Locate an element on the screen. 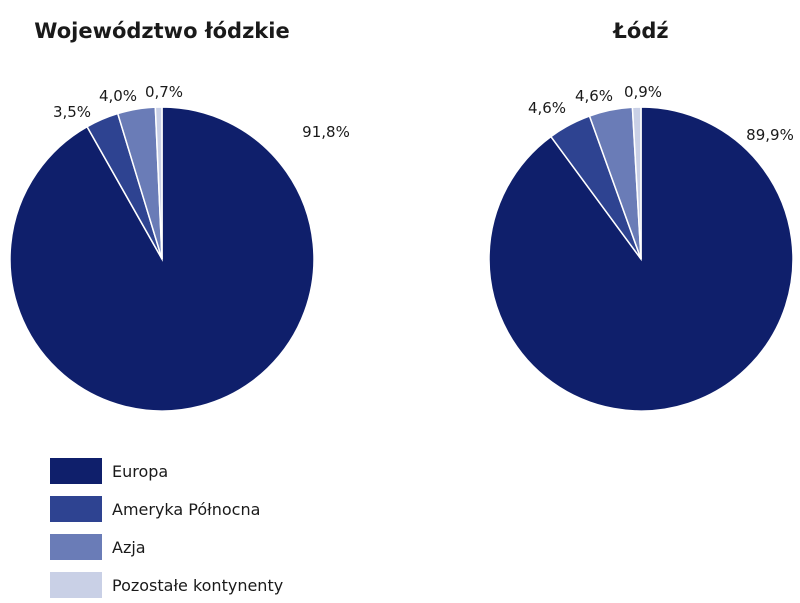 The image size is (800, 603). slice-value-label: 3,5% is located at coordinates (72, 112).